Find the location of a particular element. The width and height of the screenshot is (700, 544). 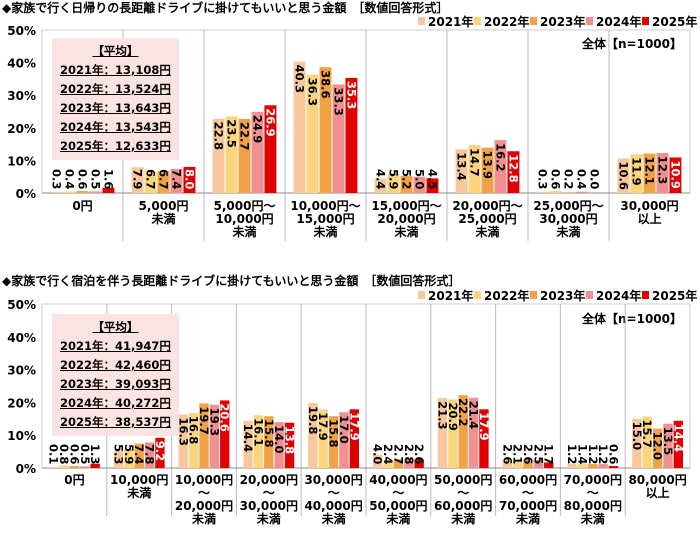

data-label: 0.6 is located at coordinates (74, 454).